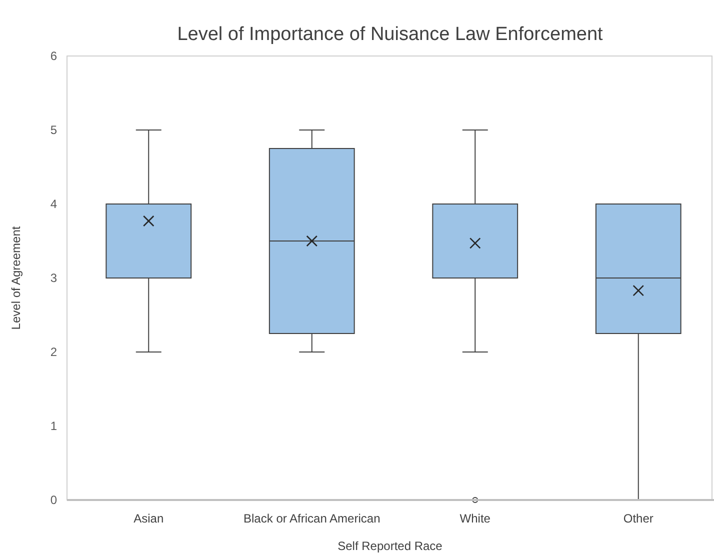 The width and height of the screenshot is (714, 556). What do you see at coordinates (16, 278) in the screenshot?
I see `y-axis-title: Level of Agreement` at bounding box center [16, 278].